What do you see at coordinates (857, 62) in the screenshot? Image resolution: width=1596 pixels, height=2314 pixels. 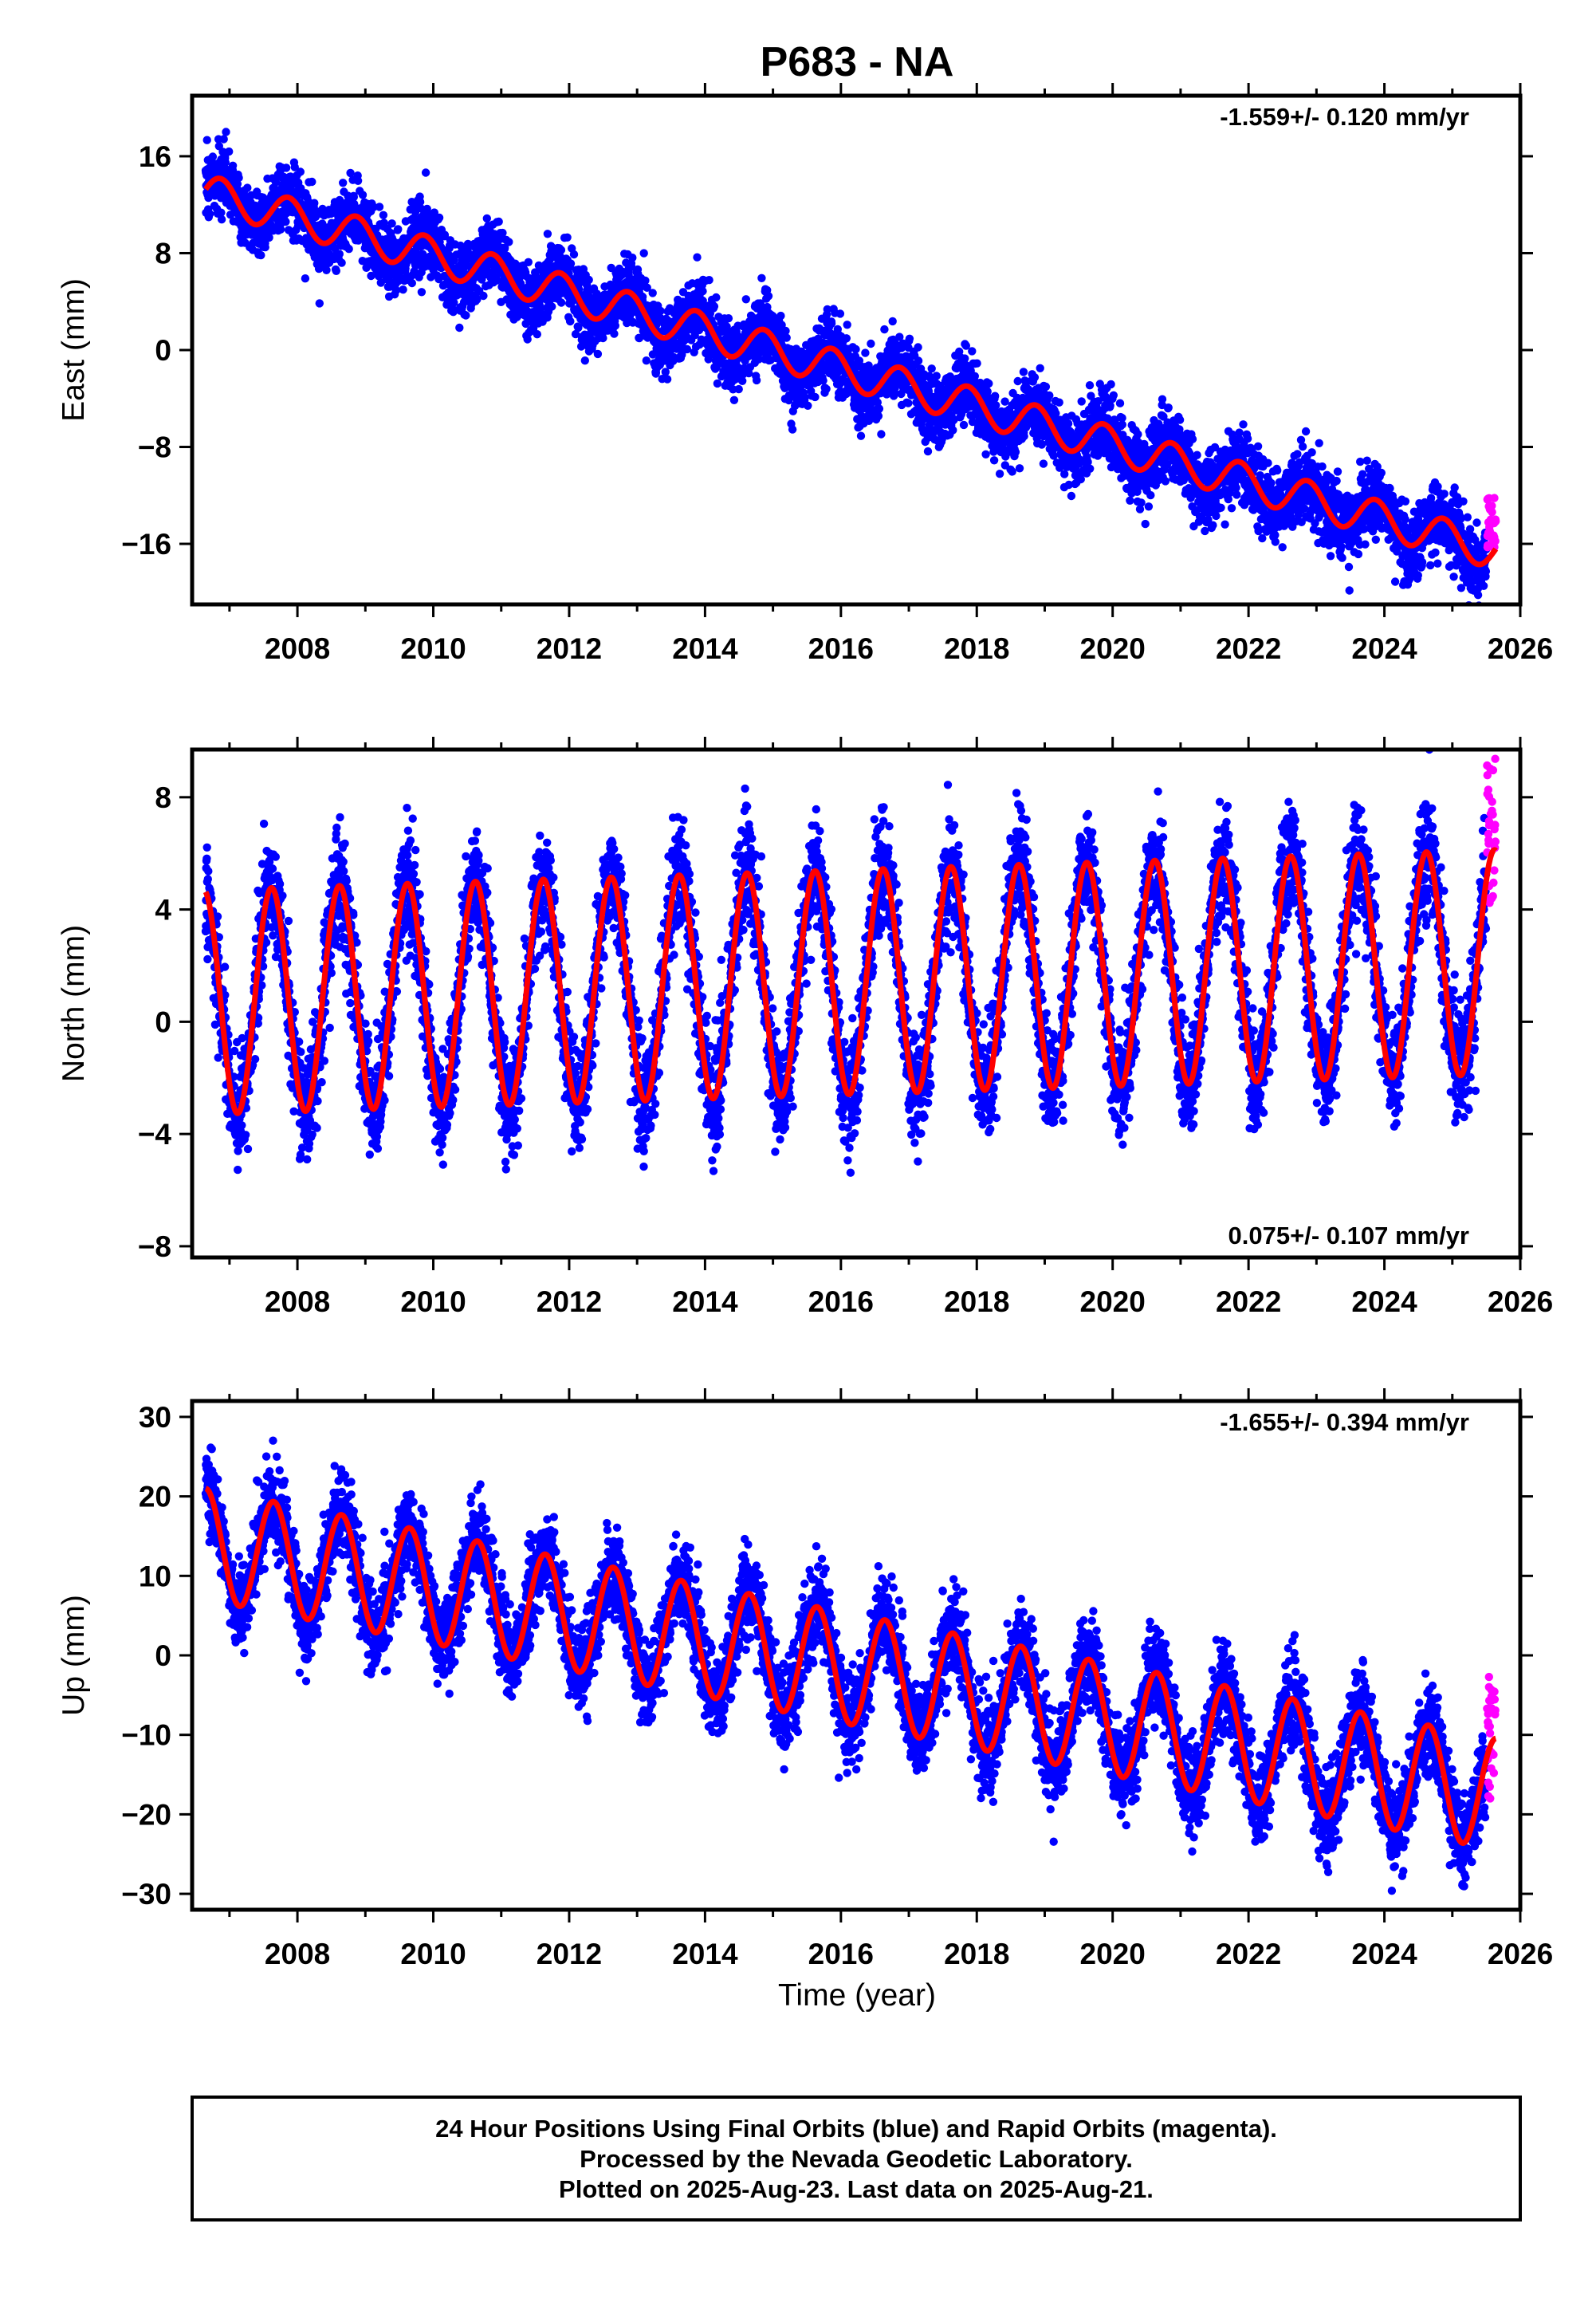 I see `chart-title: P683 - NA` at bounding box center [857, 62].